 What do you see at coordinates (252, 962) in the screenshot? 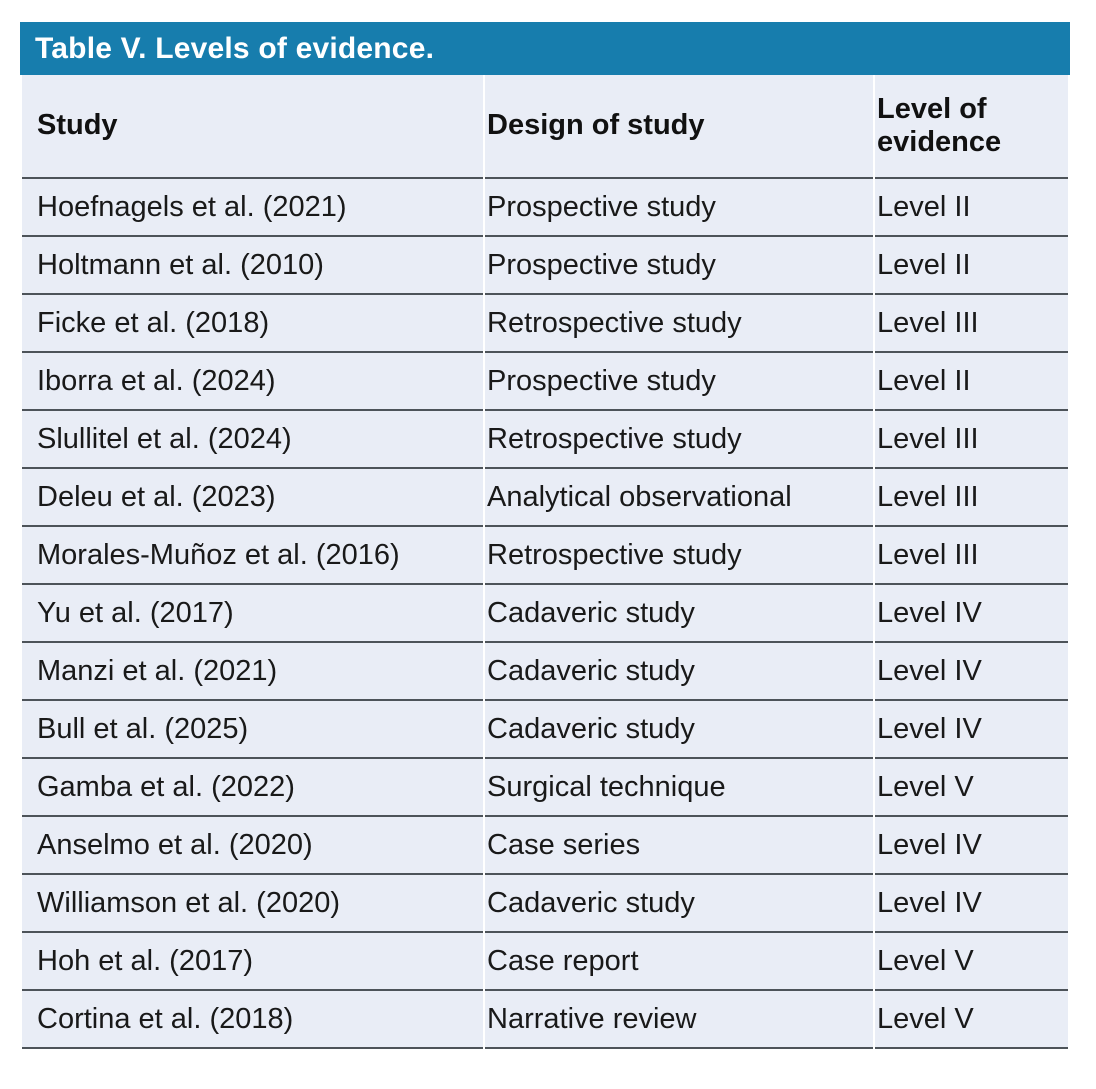
I see `study-cell: Hoh et al. (2017)` at bounding box center [252, 962].